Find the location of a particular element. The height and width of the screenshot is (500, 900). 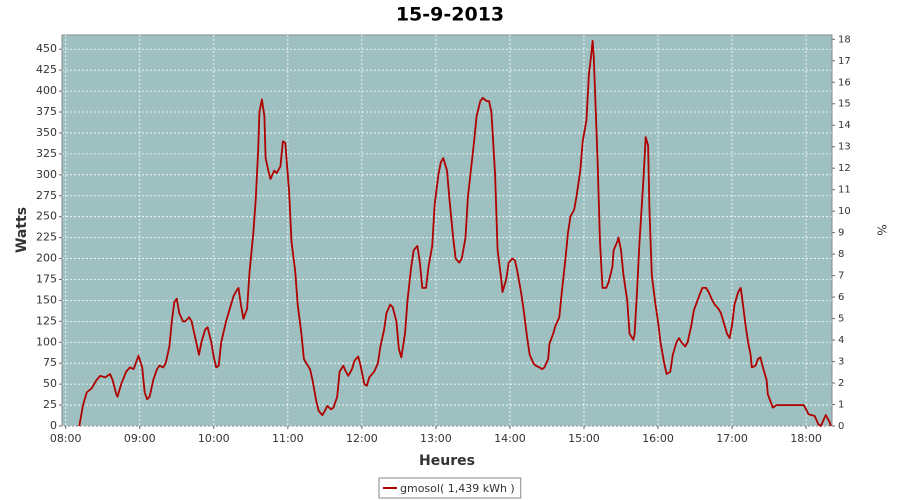

y-tick-label: 25 is located at coordinates (50, 404).